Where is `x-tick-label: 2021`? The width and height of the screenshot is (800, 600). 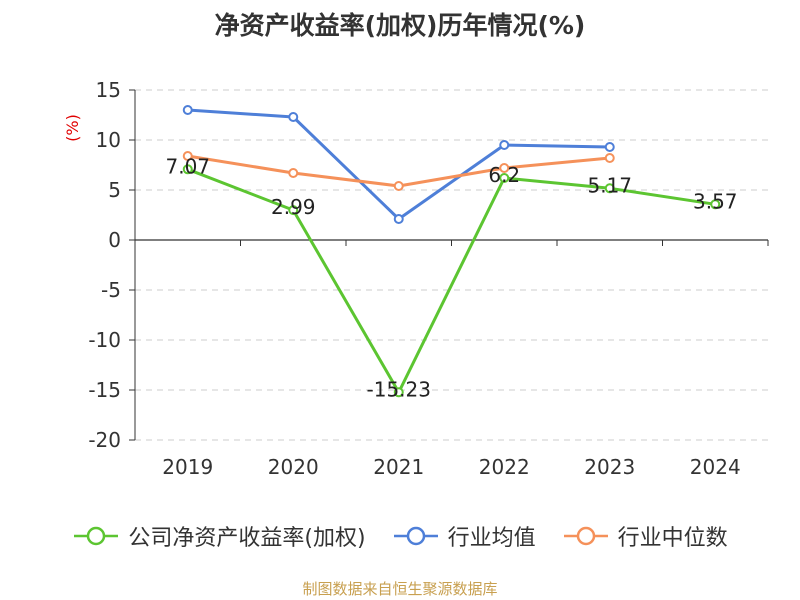 x-tick-label: 2021 is located at coordinates (398, 467).